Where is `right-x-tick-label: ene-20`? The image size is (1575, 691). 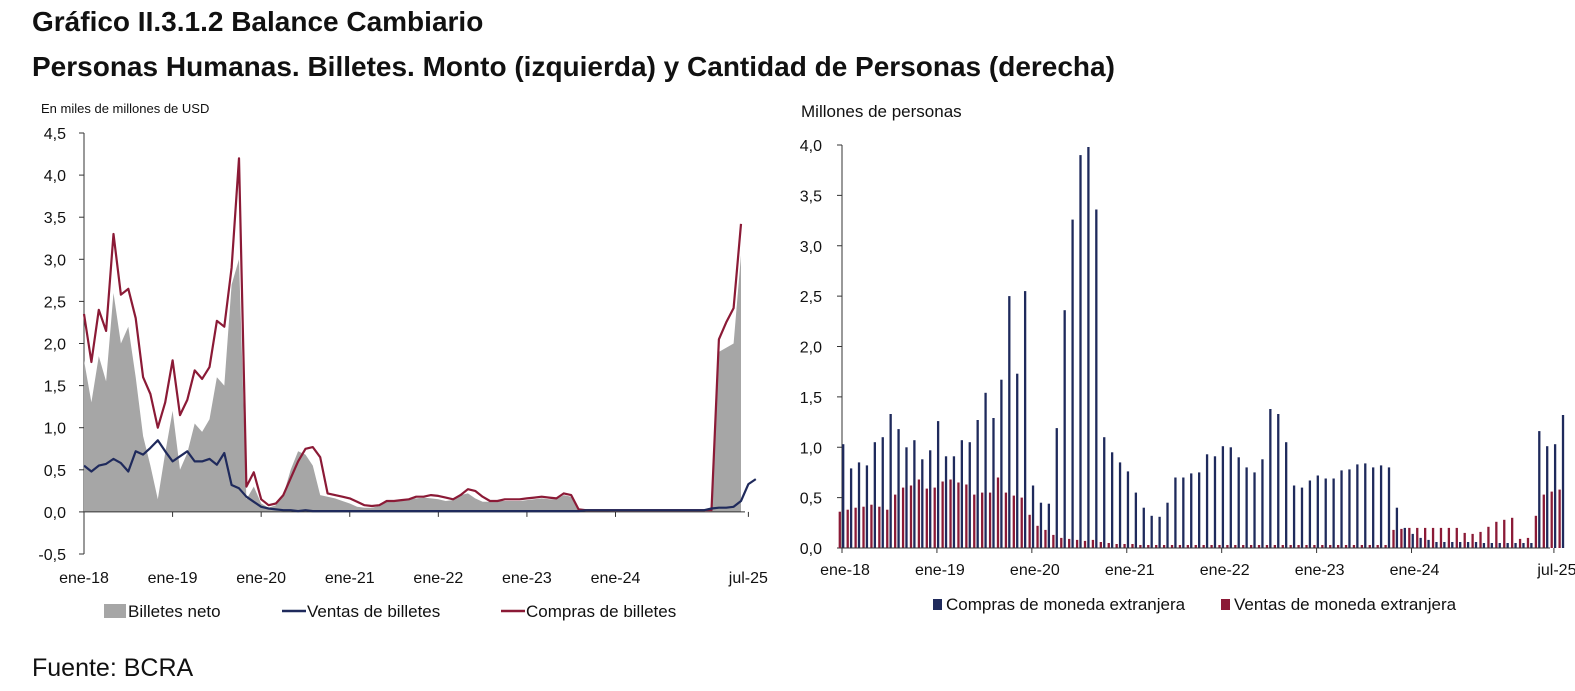 right-x-tick-label: ene-20 is located at coordinates (1035, 570).